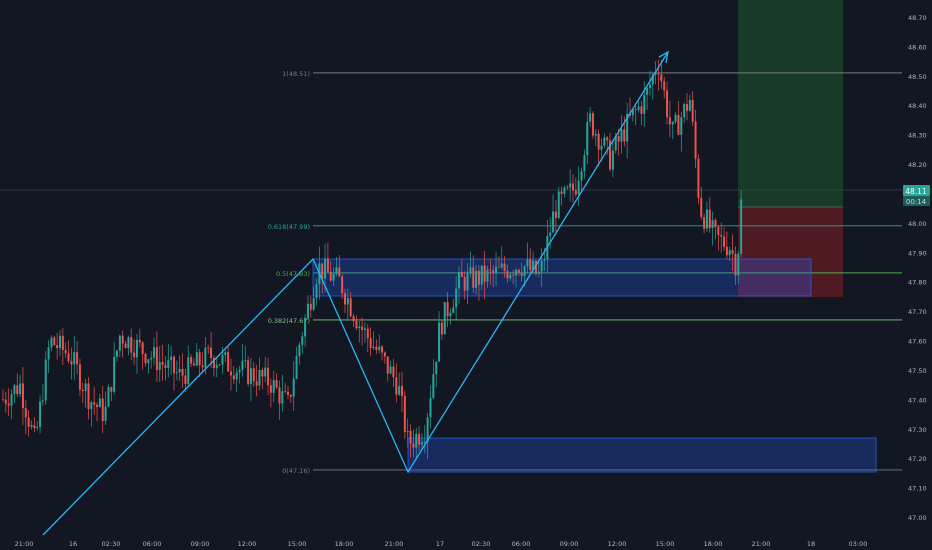  I want to click on price-tick-label: 48.40, so click(917, 106).